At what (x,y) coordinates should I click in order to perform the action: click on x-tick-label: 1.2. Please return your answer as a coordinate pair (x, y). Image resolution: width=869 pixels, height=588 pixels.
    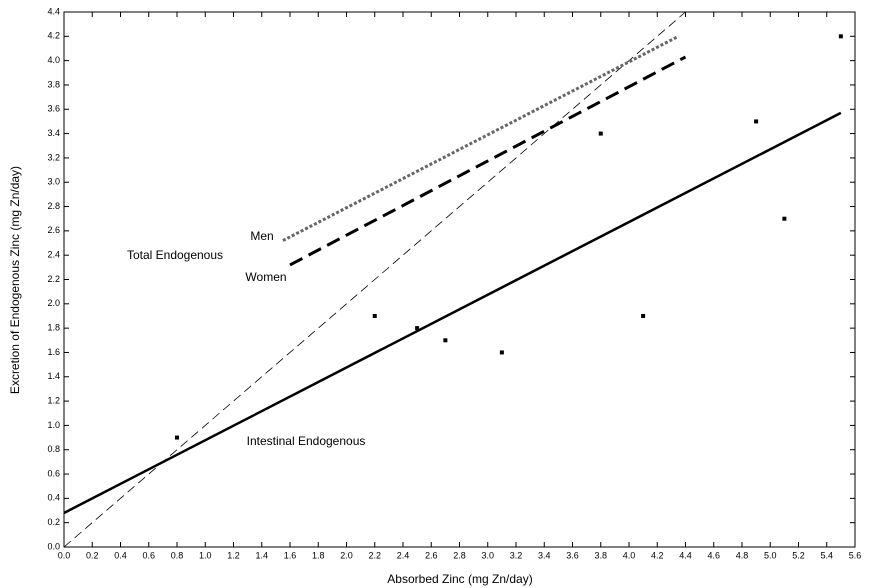
    Looking at the image, I should click on (233, 555).